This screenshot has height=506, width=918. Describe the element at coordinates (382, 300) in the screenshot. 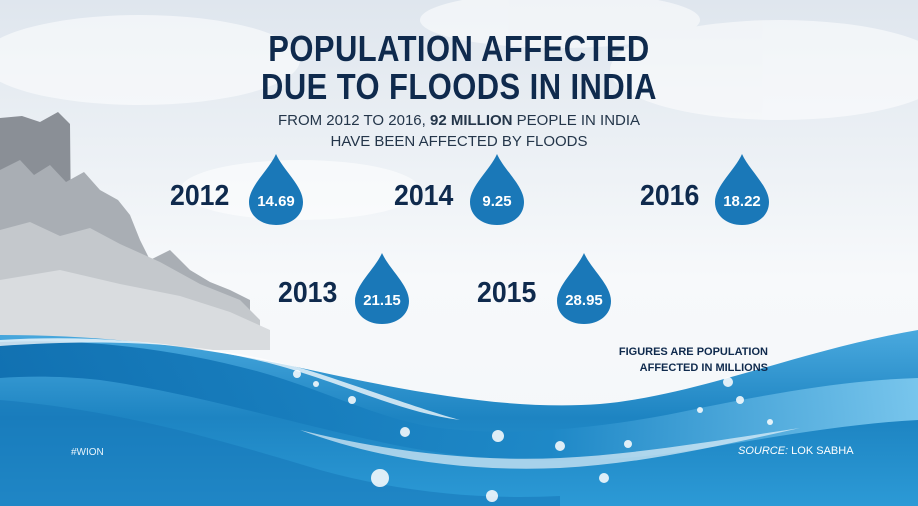

I see `value-label-2013: 21.15` at that location.